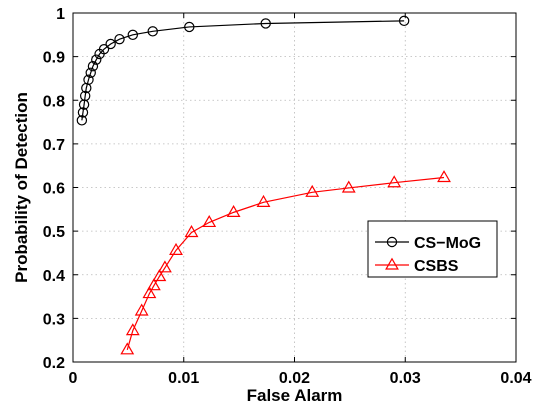 The width and height of the screenshot is (544, 406). I want to click on x-tick-label: 0, so click(73, 378).